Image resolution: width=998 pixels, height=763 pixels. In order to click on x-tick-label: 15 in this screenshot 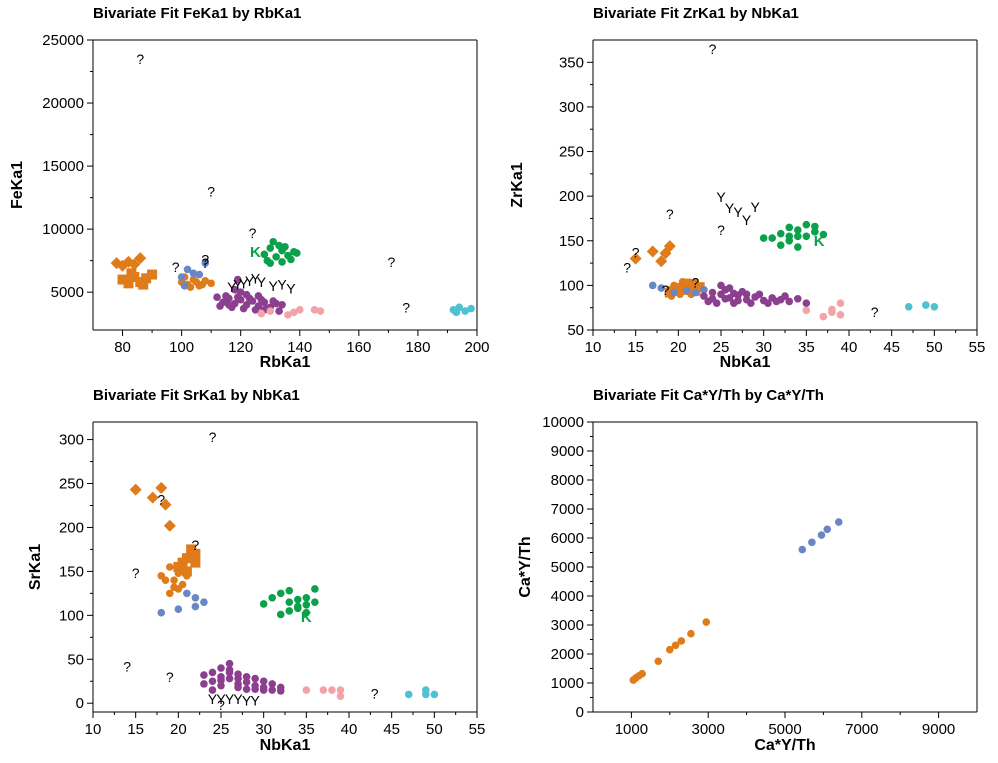, I will do `click(135, 729)`.